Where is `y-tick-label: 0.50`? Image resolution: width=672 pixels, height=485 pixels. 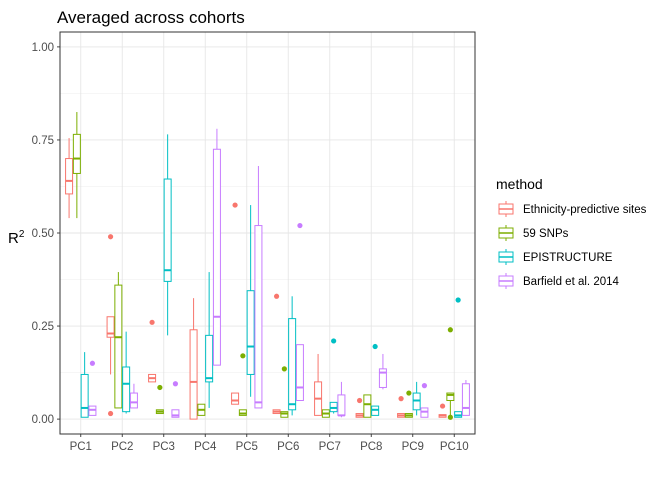
y-tick-label: 0.50 is located at coordinates (43, 234).